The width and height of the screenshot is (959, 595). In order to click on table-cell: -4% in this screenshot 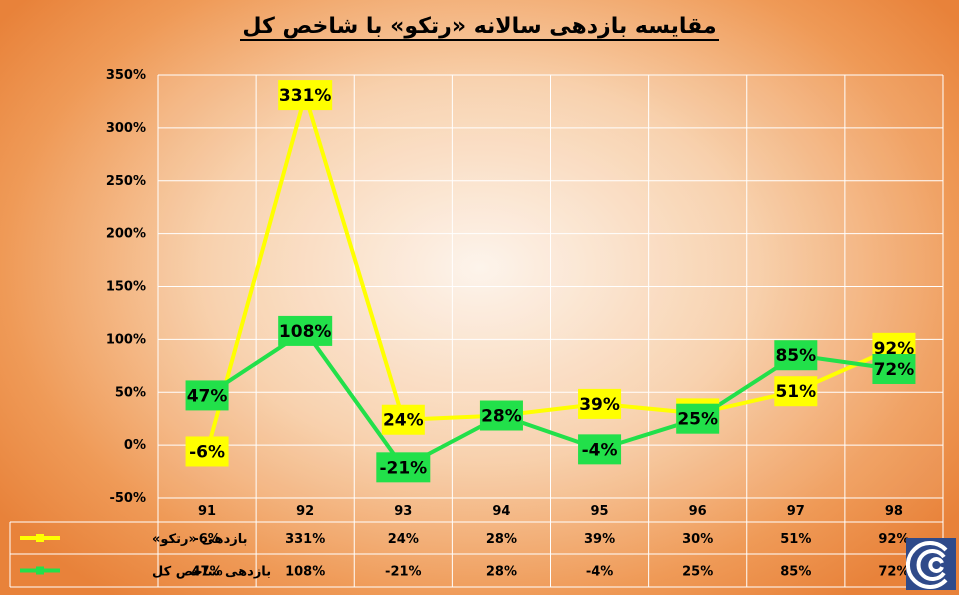, I will do `click(599, 572)`.